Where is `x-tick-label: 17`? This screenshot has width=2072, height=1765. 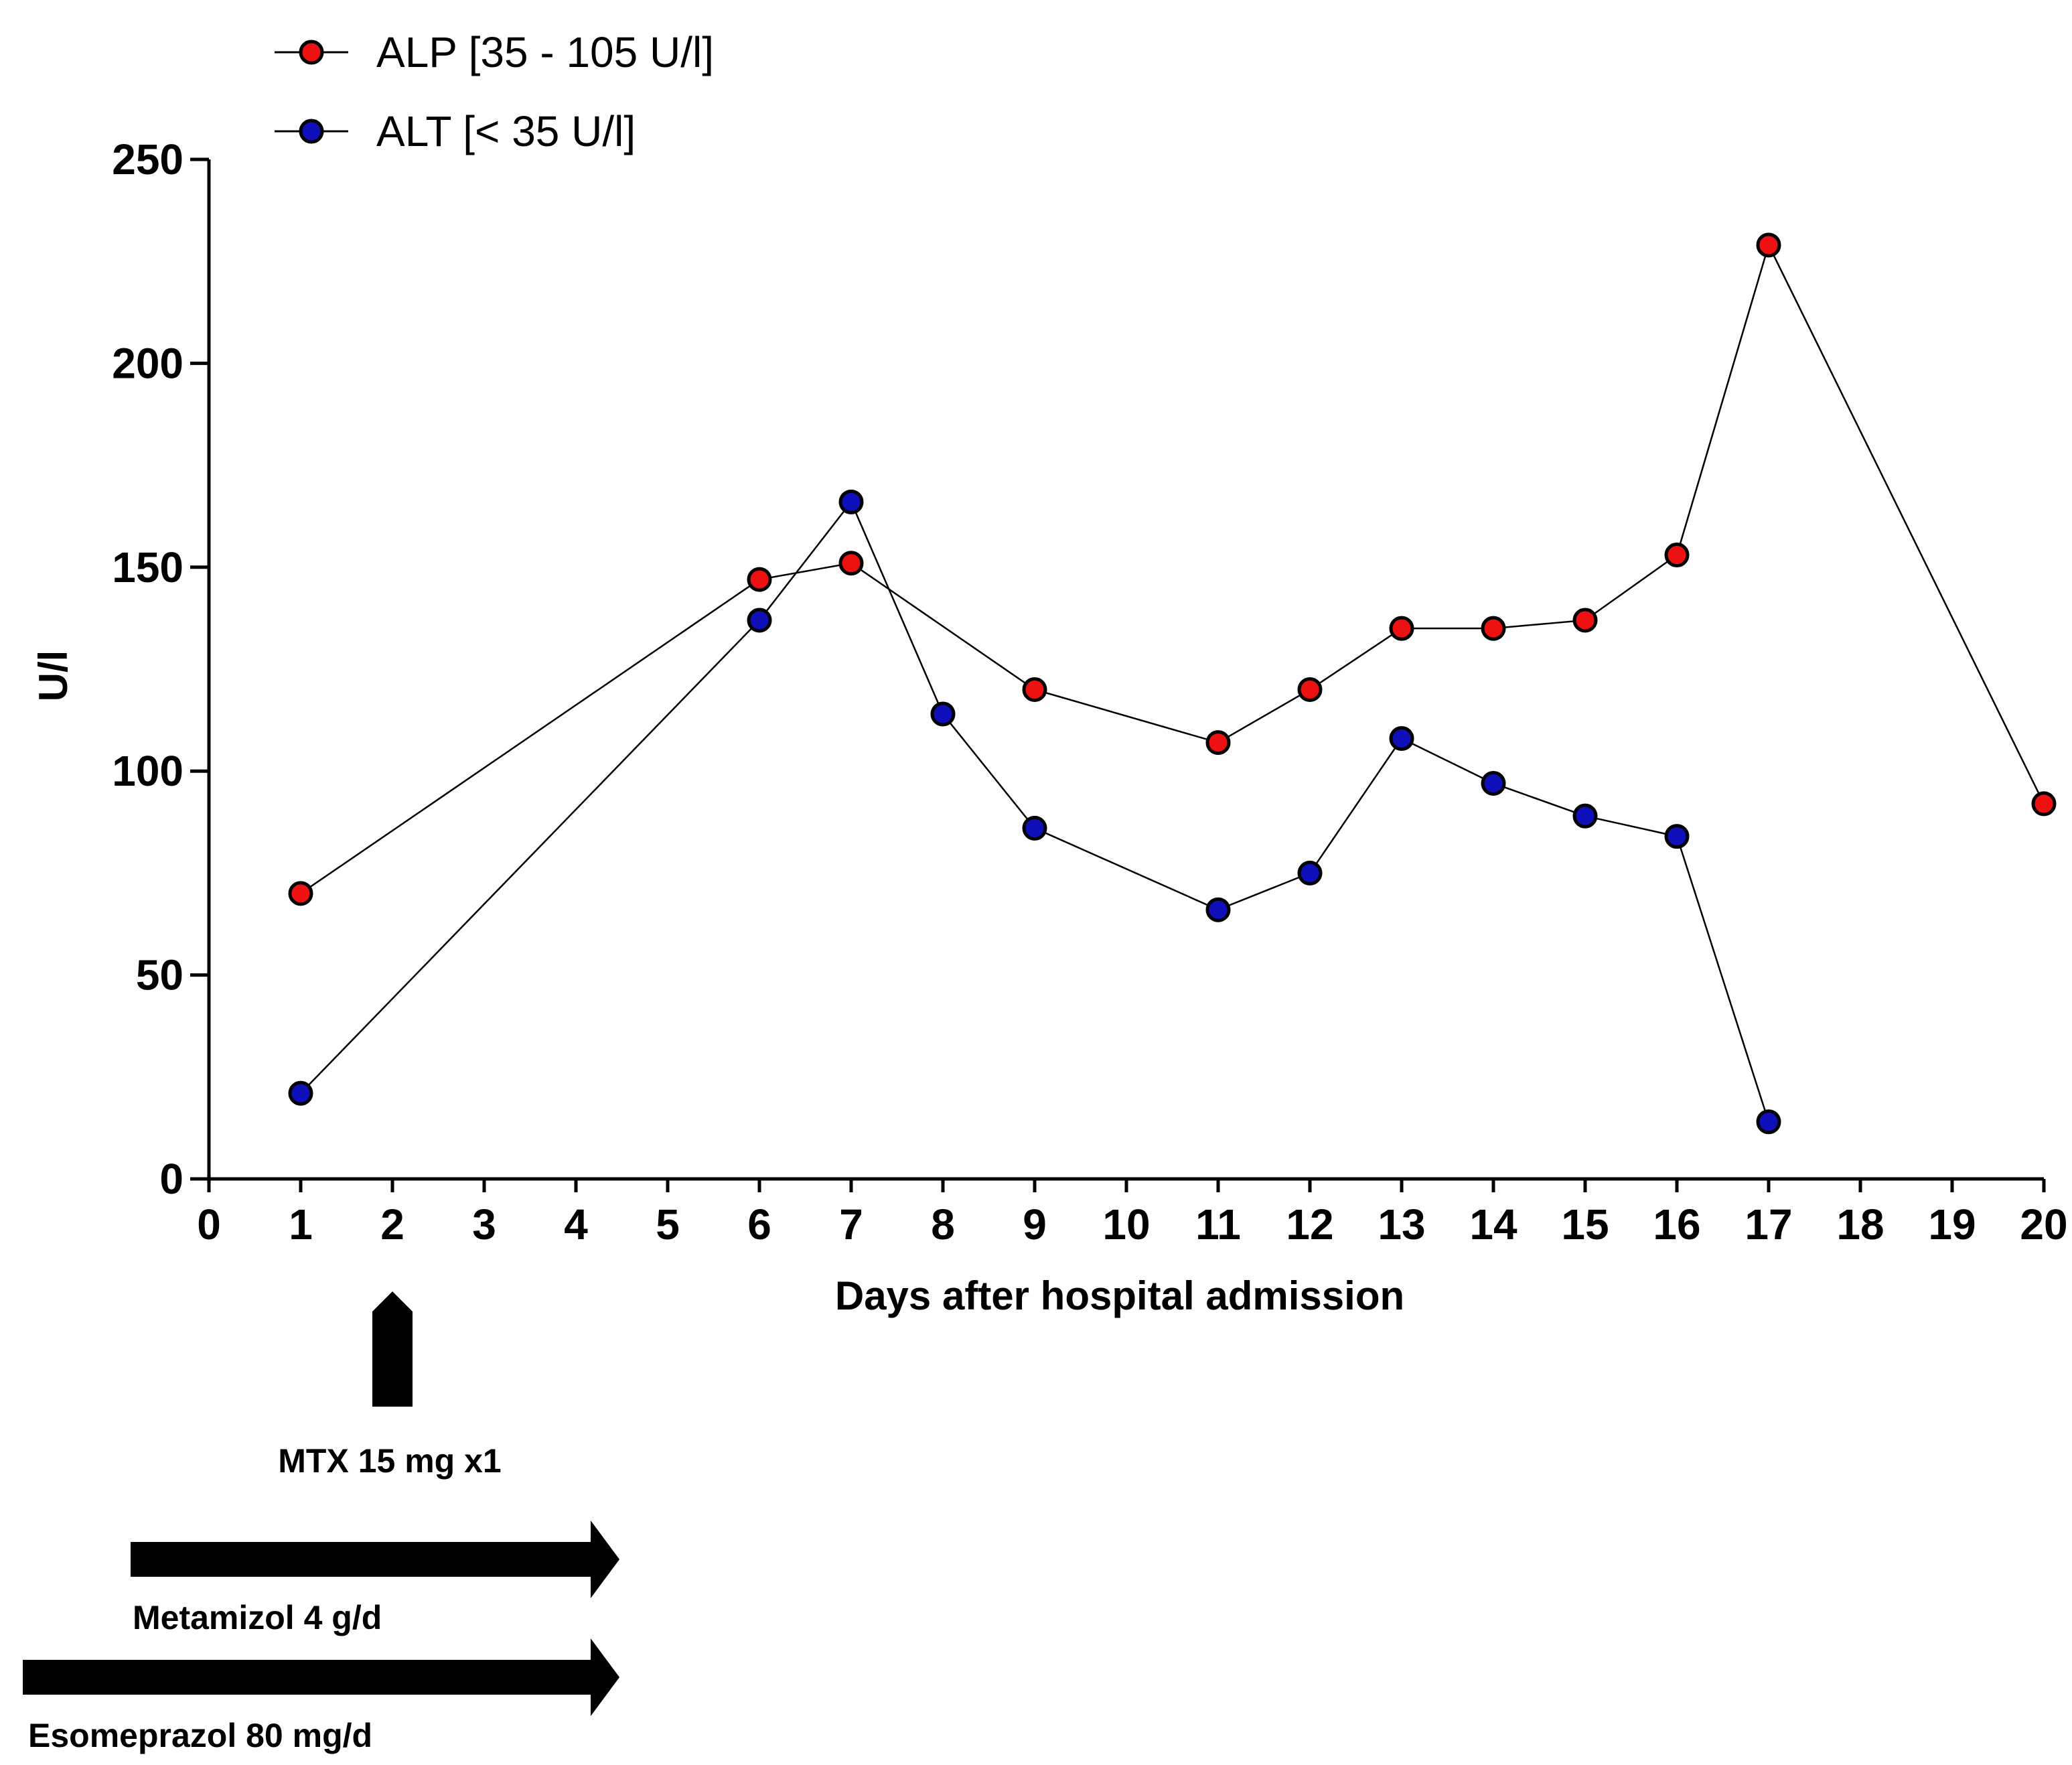
x-tick-label: 17 is located at coordinates (1768, 1224).